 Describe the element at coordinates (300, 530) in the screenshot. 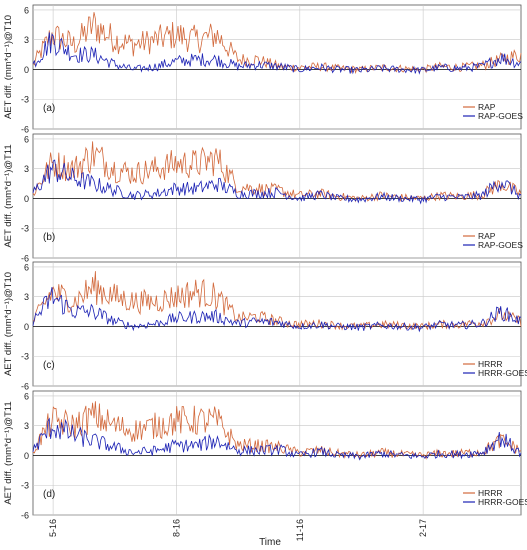

I see `x-tick-label: 11-16` at that location.